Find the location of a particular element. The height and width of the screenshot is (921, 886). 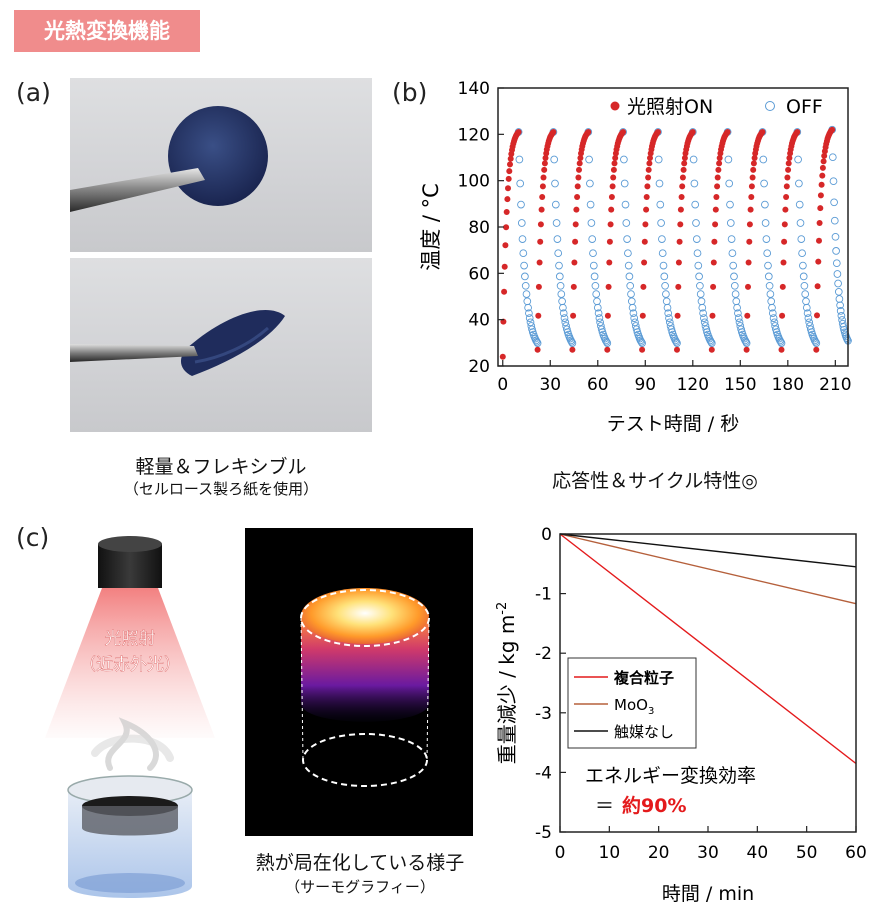

legend-on-marker is located at coordinates (615, 106).